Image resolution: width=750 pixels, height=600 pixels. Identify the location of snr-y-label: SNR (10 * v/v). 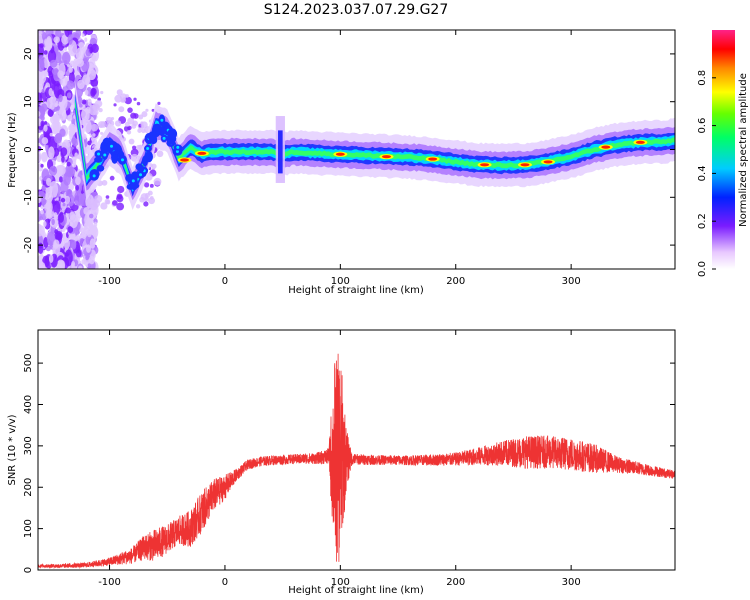
(12, 449).